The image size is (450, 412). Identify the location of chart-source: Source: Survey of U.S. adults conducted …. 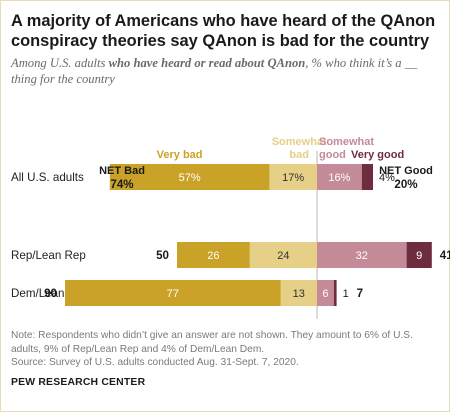
(155, 362).